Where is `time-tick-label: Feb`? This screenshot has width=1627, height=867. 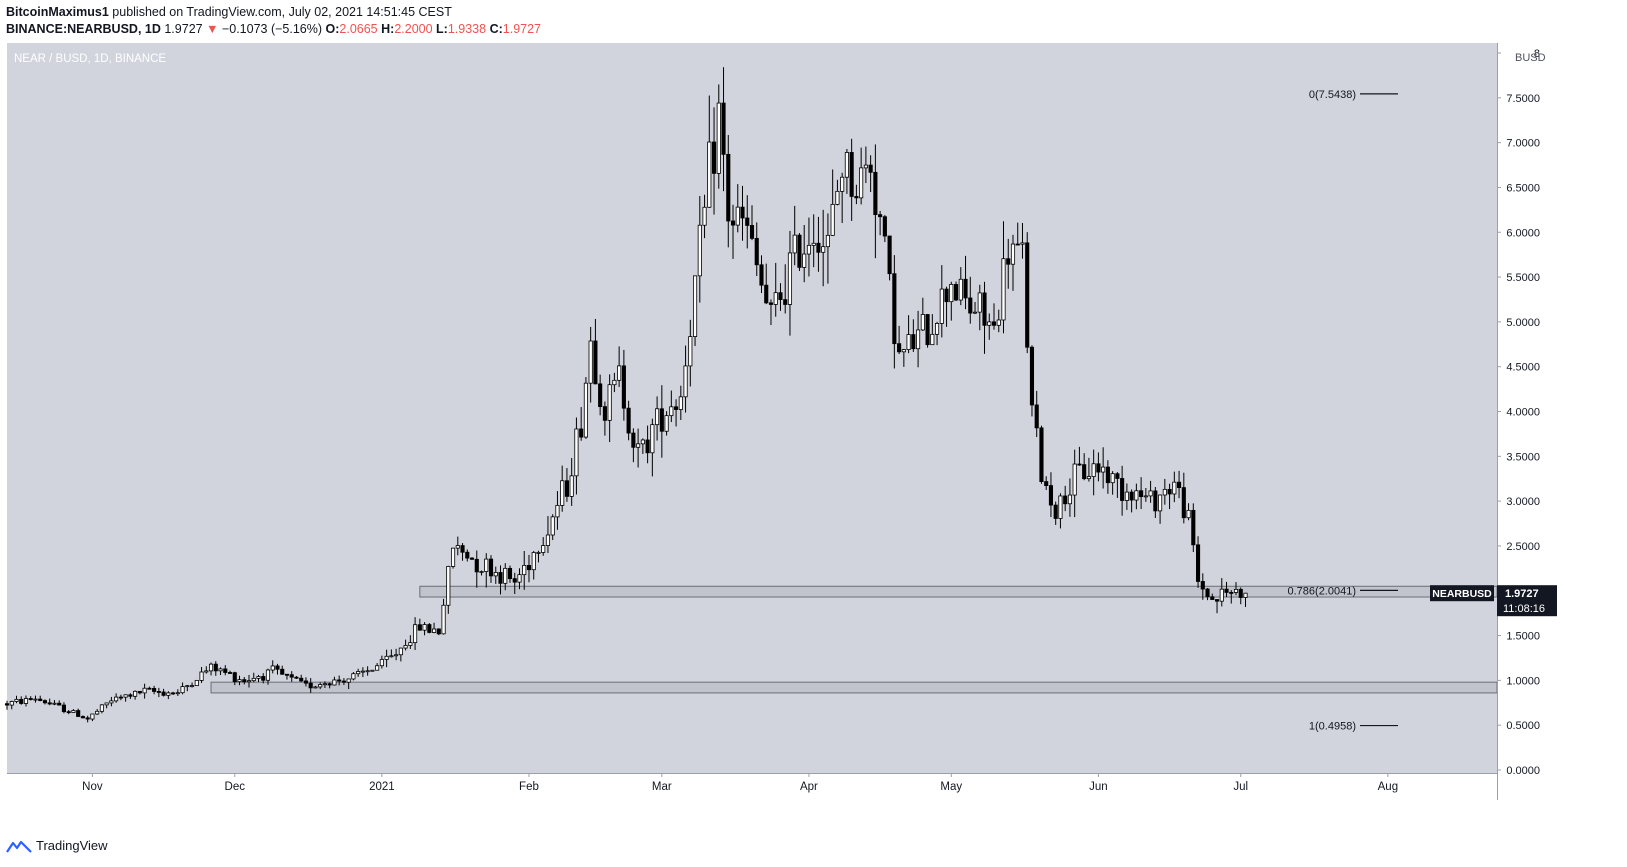
time-tick-label: Feb is located at coordinates (529, 787).